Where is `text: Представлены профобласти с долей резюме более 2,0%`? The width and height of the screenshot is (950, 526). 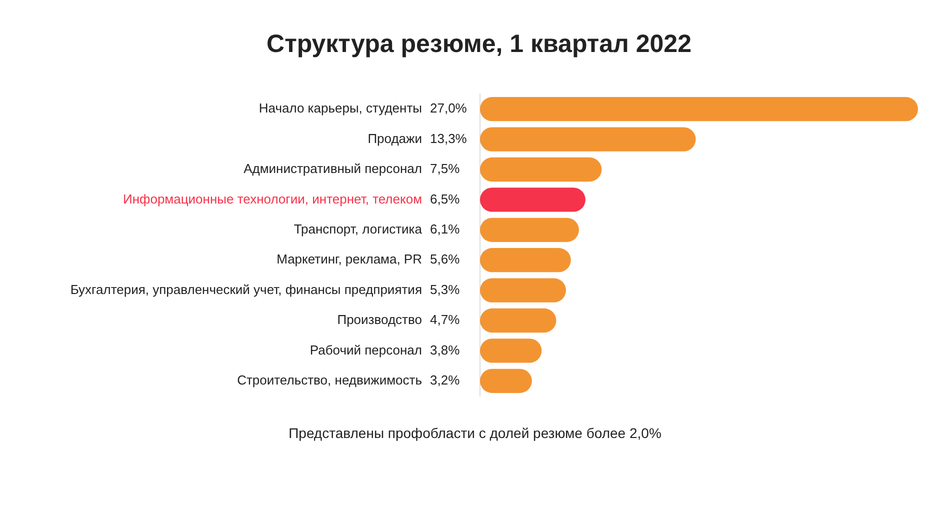 text: Представлены профобласти с долей резюме более 2,0% is located at coordinates (475, 432).